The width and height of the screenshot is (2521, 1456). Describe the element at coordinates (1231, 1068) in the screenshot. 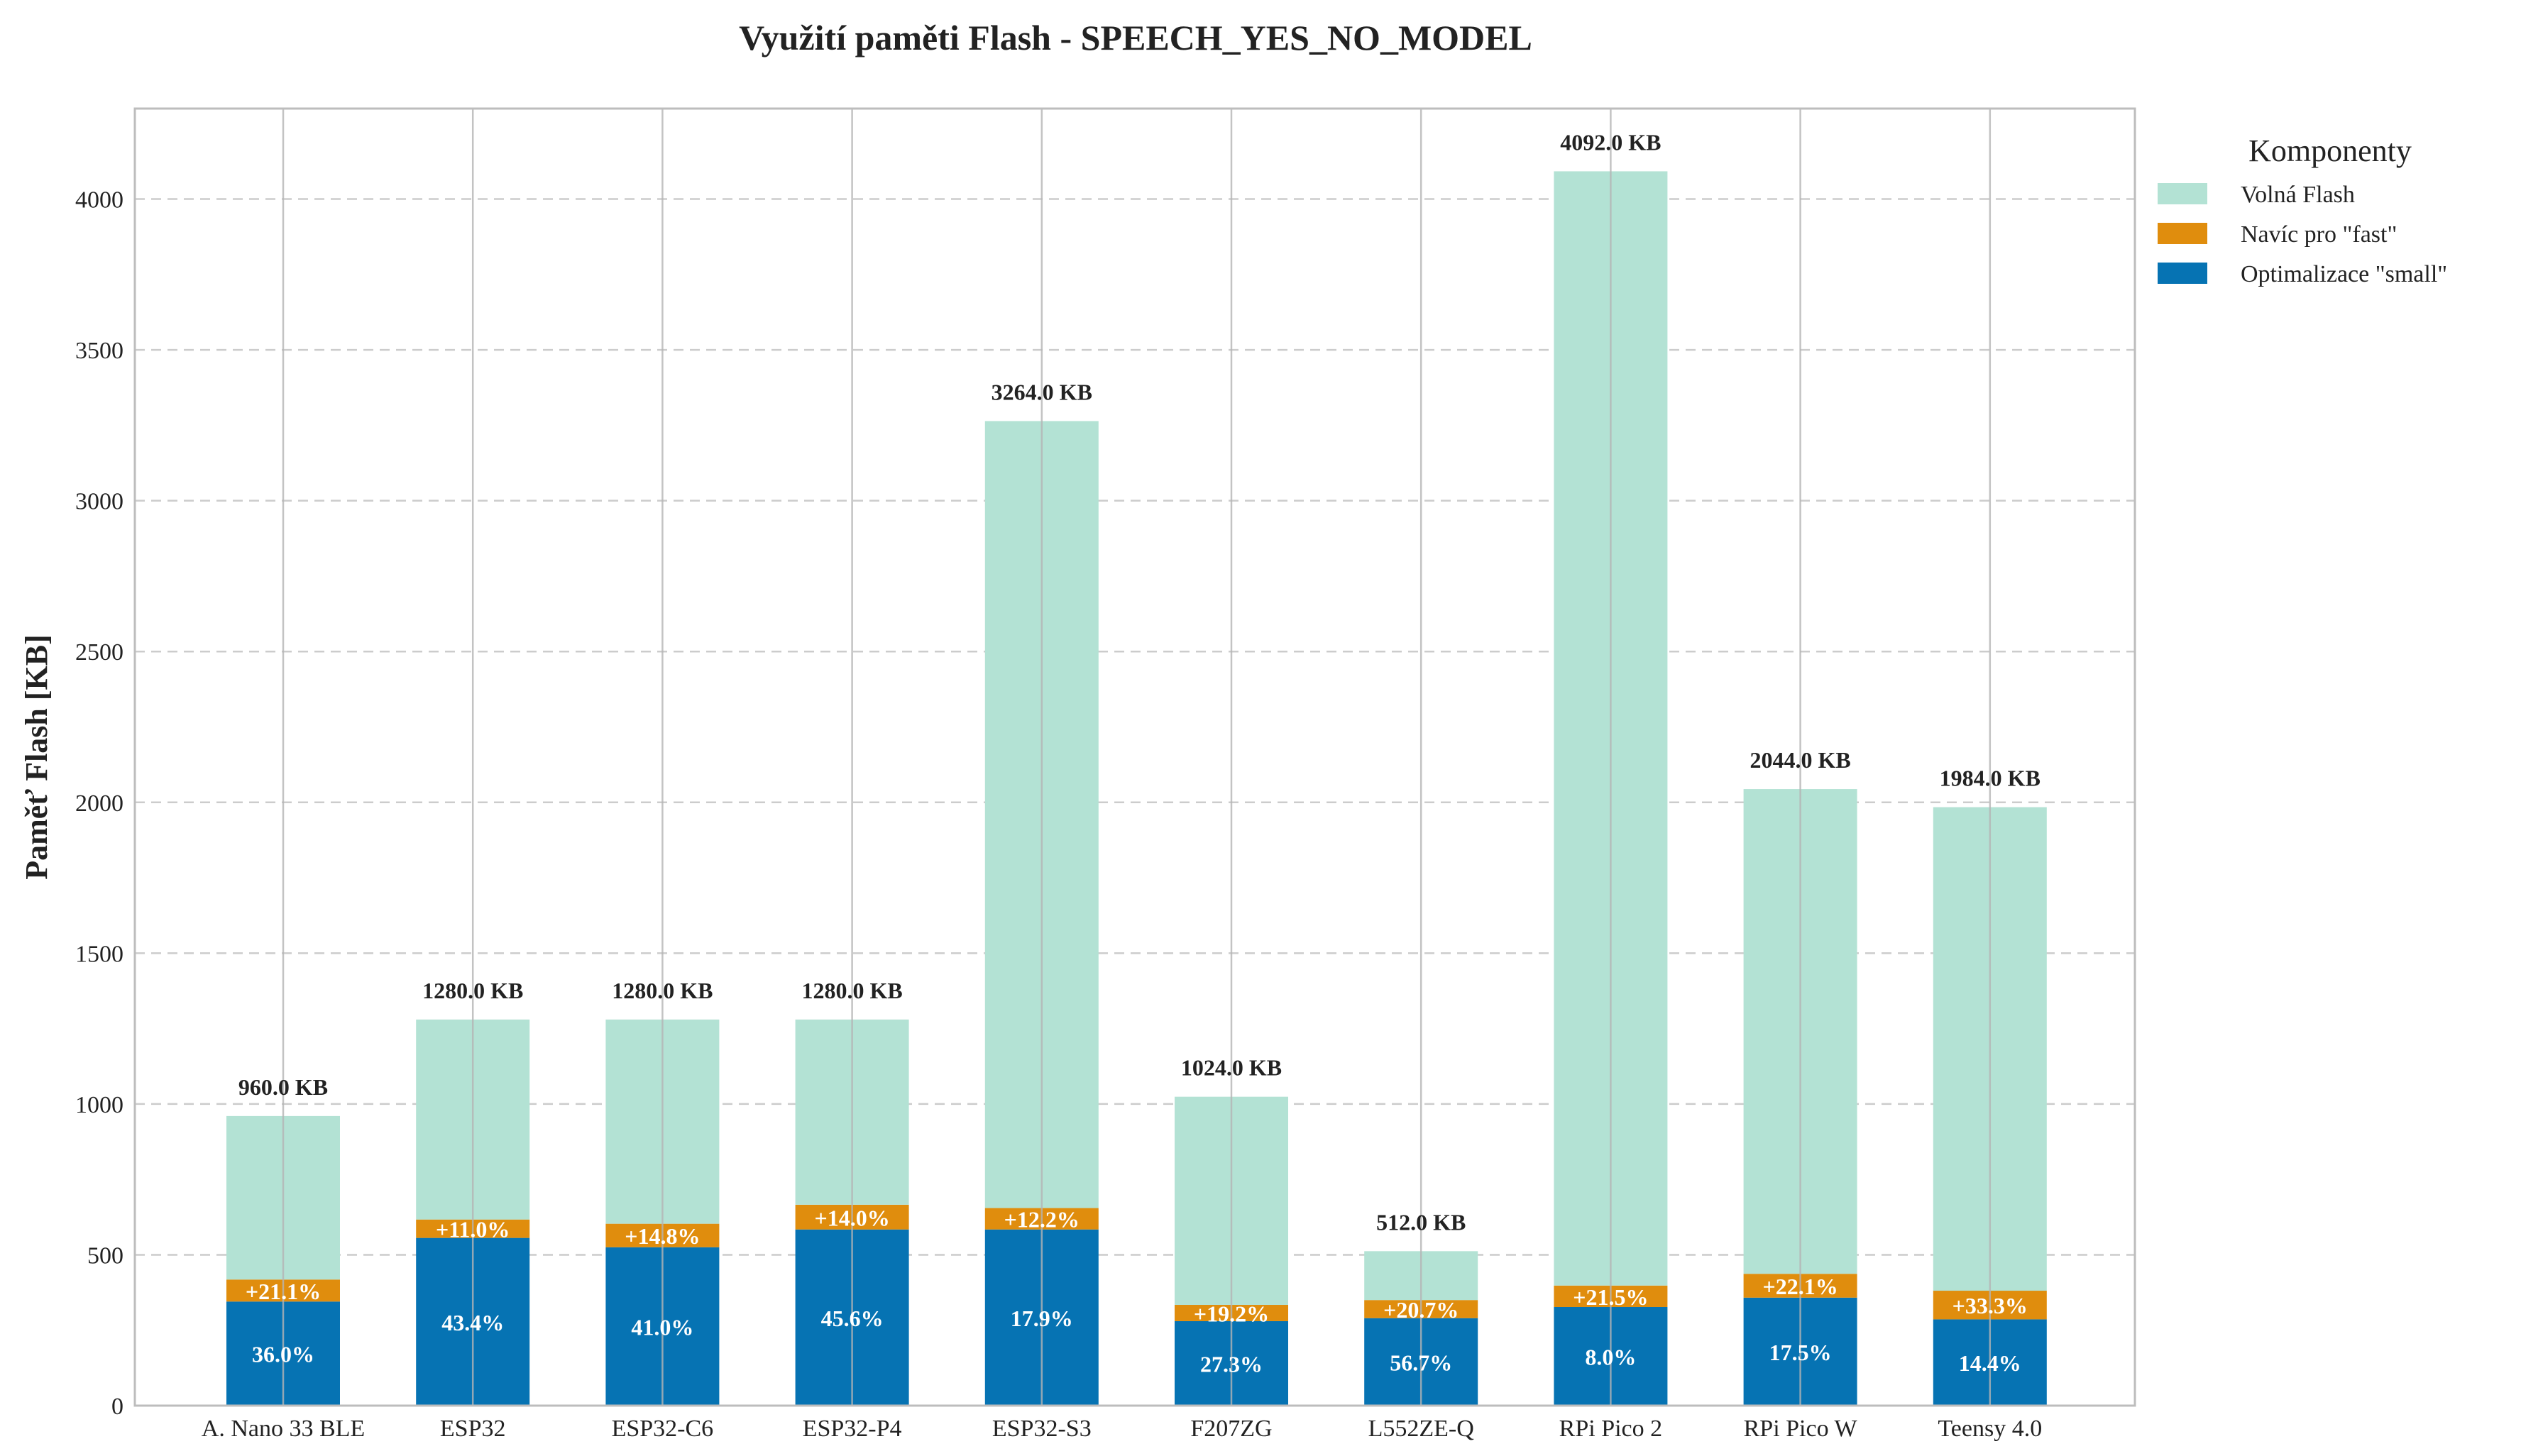

I see `total-label-5: 1024.0 KB` at that location.